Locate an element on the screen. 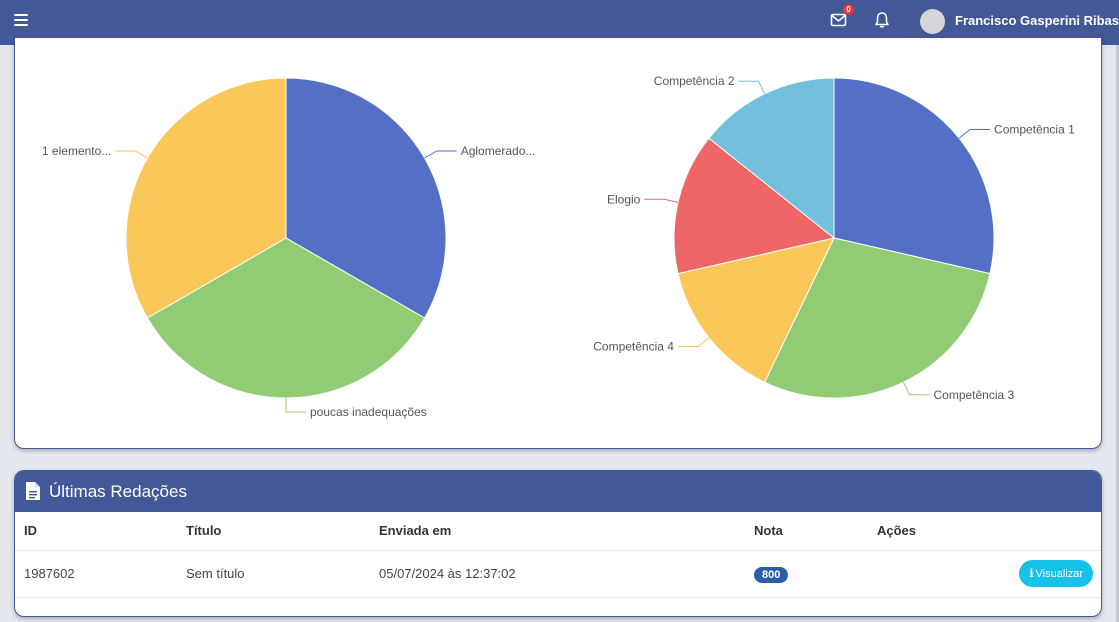 This screenshot has width=1119, height=622. pie-slice-aglomerado is located at coordinates (366, 198).